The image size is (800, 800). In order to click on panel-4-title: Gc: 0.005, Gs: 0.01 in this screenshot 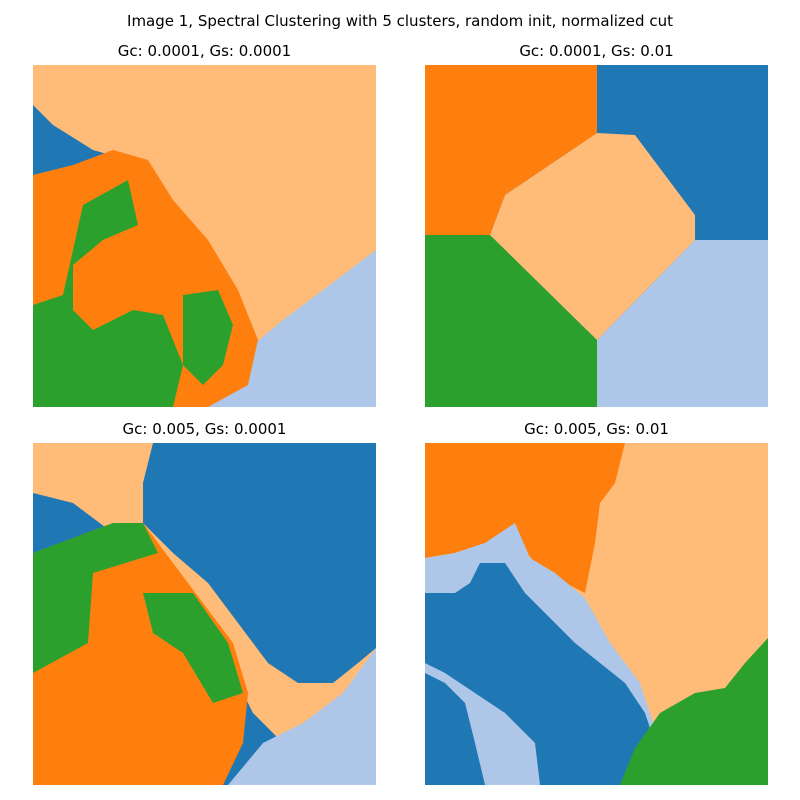, I will do `click(596, 429)`.